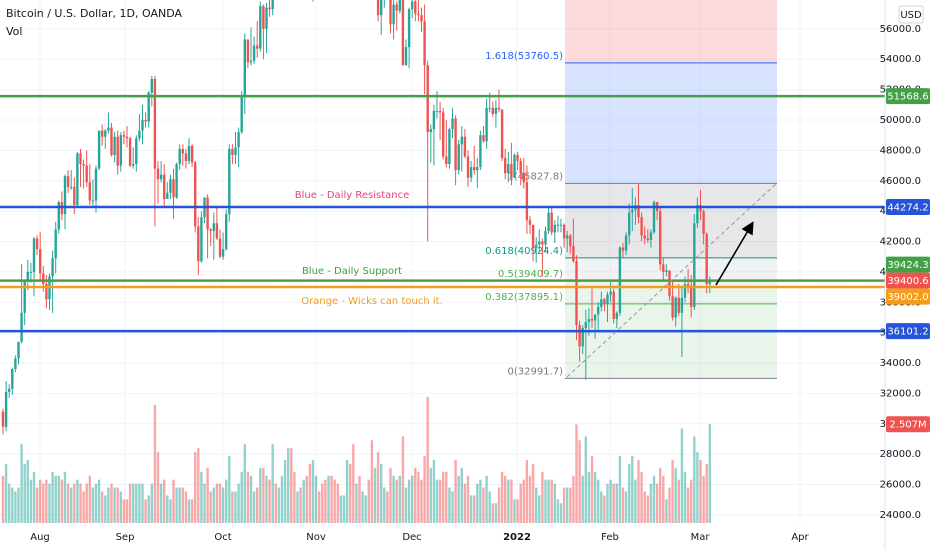 The image size is (932, 550). Describe the element at coordinates (734, 253) in the screenshot. I see `arrow` at that location.